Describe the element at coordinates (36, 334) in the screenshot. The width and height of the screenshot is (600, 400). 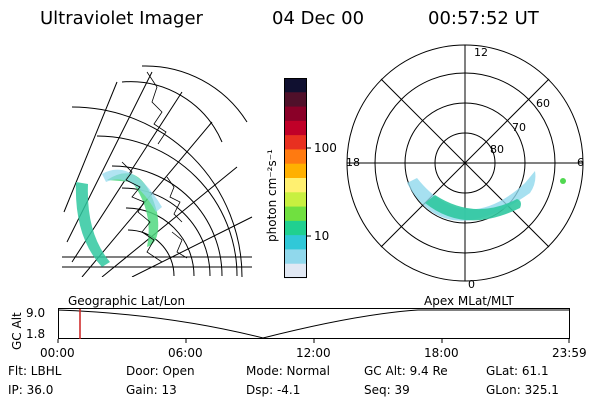
I see `y-tick-1-8: 1.8` at that location.